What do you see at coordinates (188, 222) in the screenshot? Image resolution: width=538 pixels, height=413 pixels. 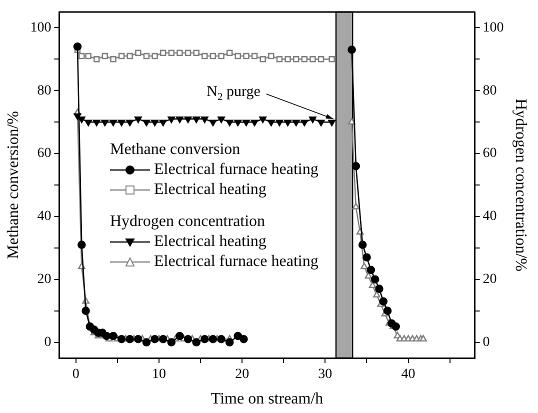 I see `annotation: Hydrogen concentration` at bounding box center [188, 222].